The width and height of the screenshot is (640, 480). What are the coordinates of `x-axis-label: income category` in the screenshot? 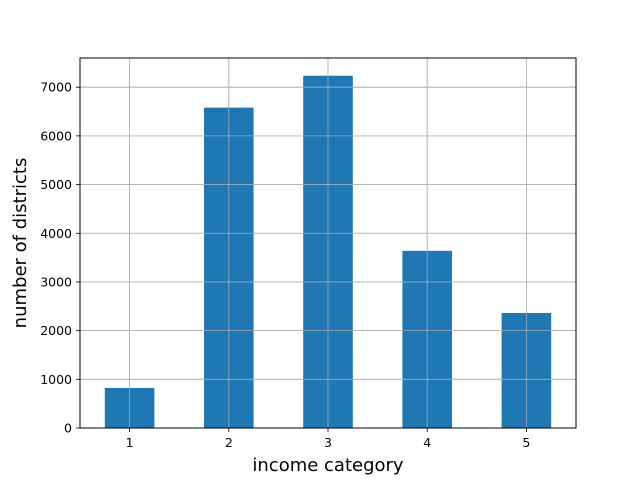 It's located at (328, 465).